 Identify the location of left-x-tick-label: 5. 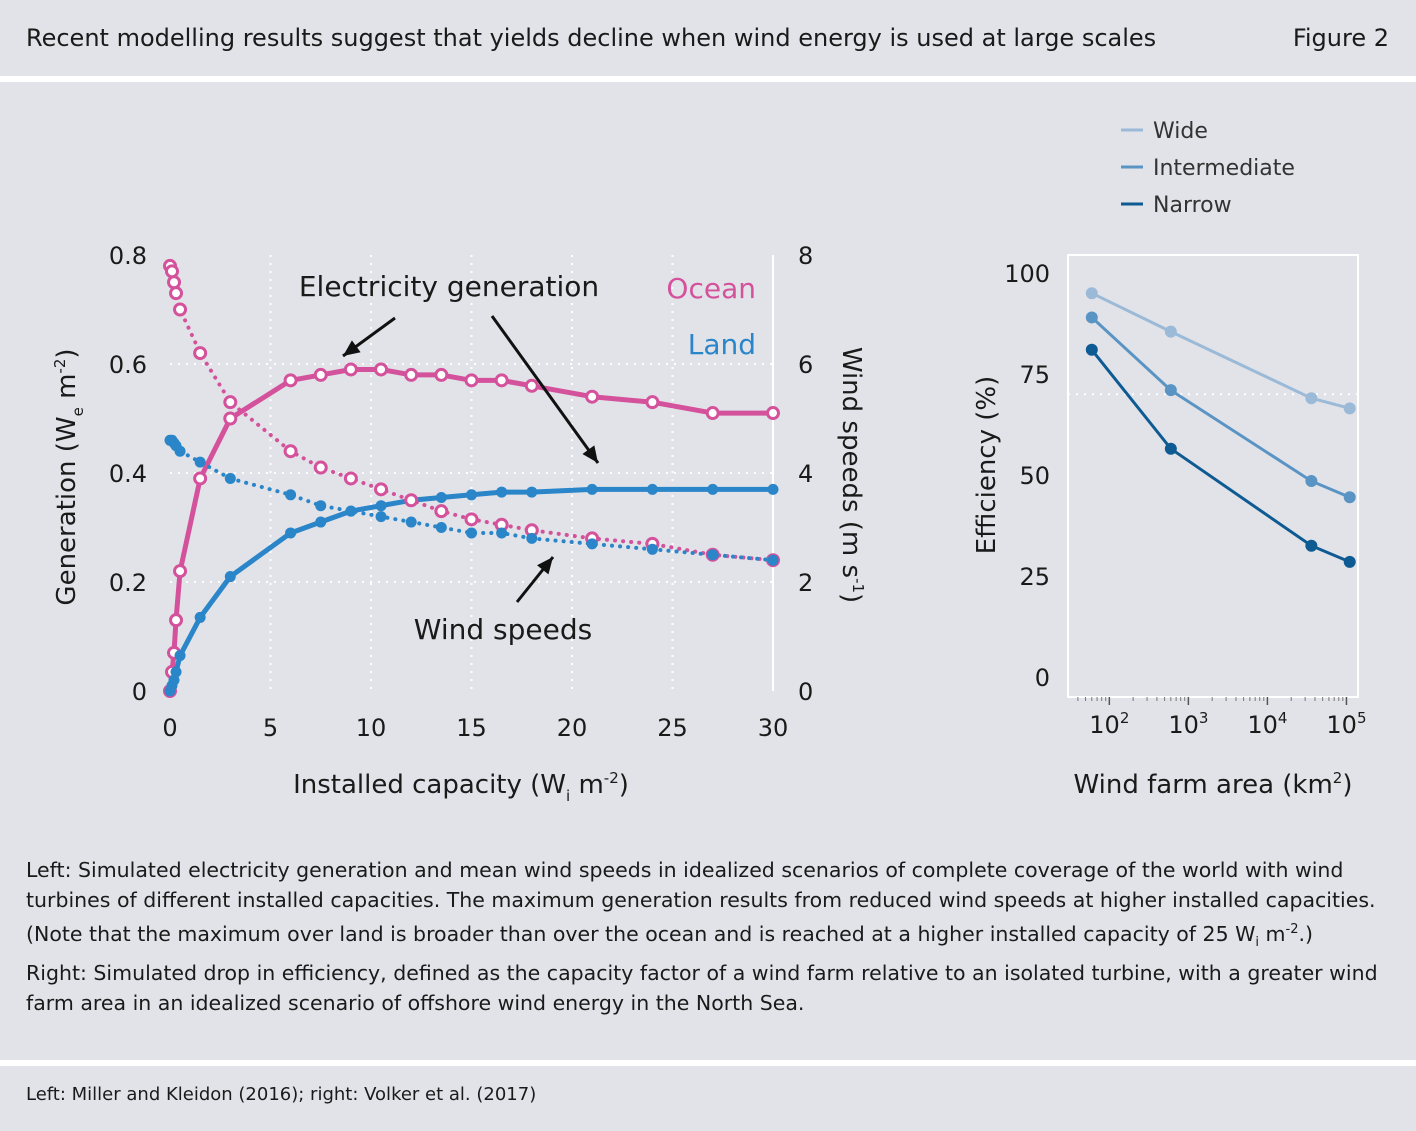
(270, 728).